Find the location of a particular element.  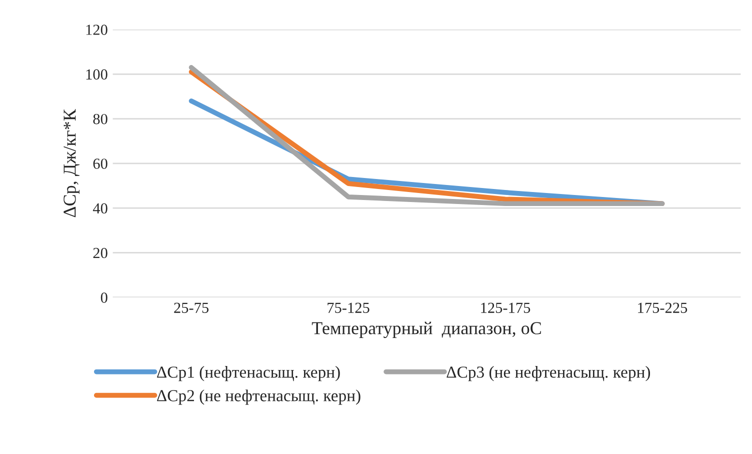

y-axis-title: ΔCp, Дж/кг*К is located at coordinates (72, 163).